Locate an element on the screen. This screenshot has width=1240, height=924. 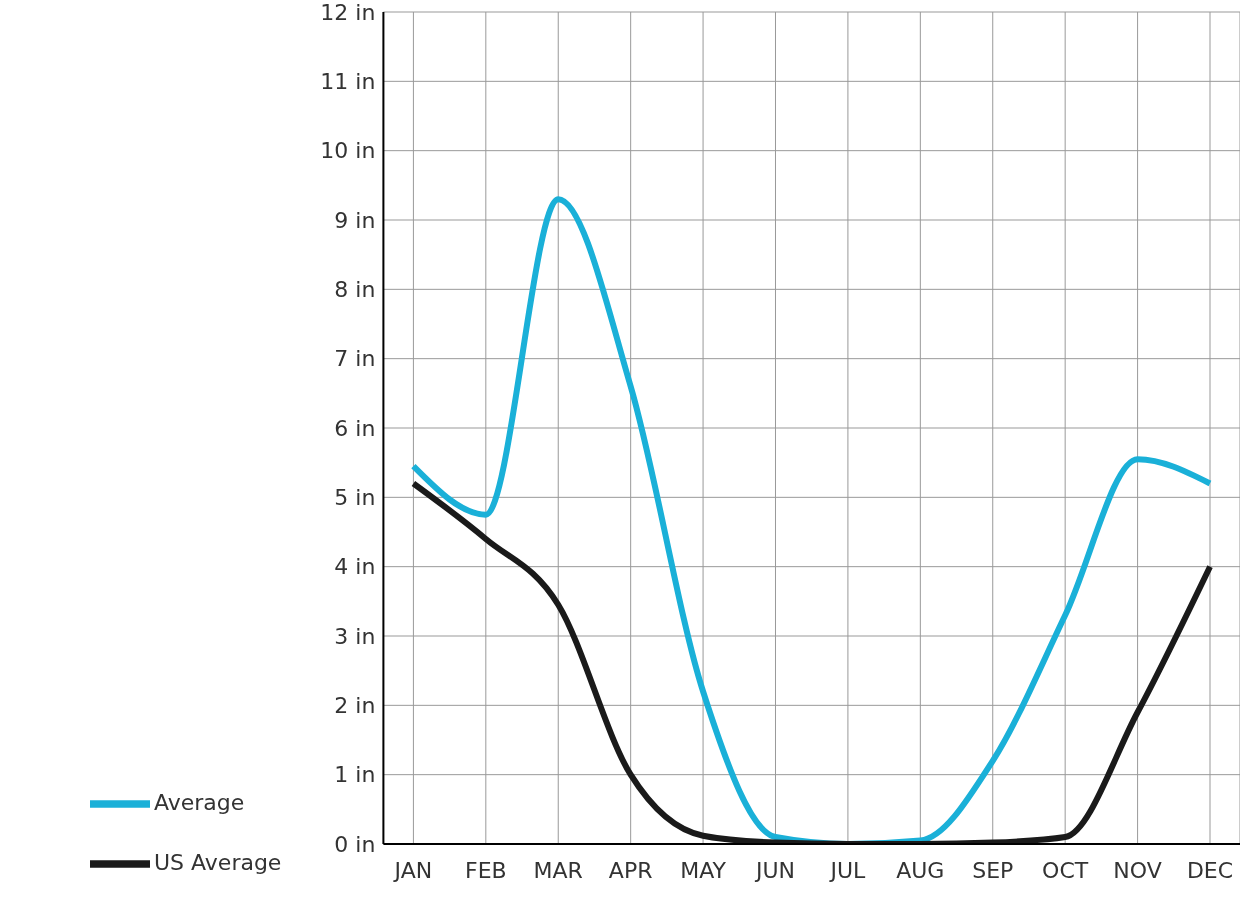
x-tick-label: FEB is located at coordinates (486, 870).